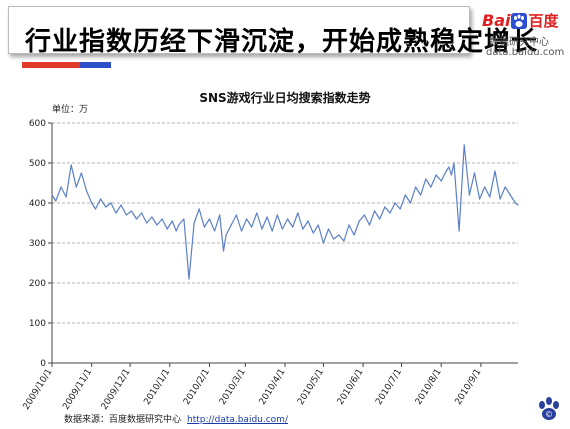 This screenshot has height=429, width=570. I want to click on y-axis-ticks: 0 100 200 300 400 500 600, so click(40, 244).